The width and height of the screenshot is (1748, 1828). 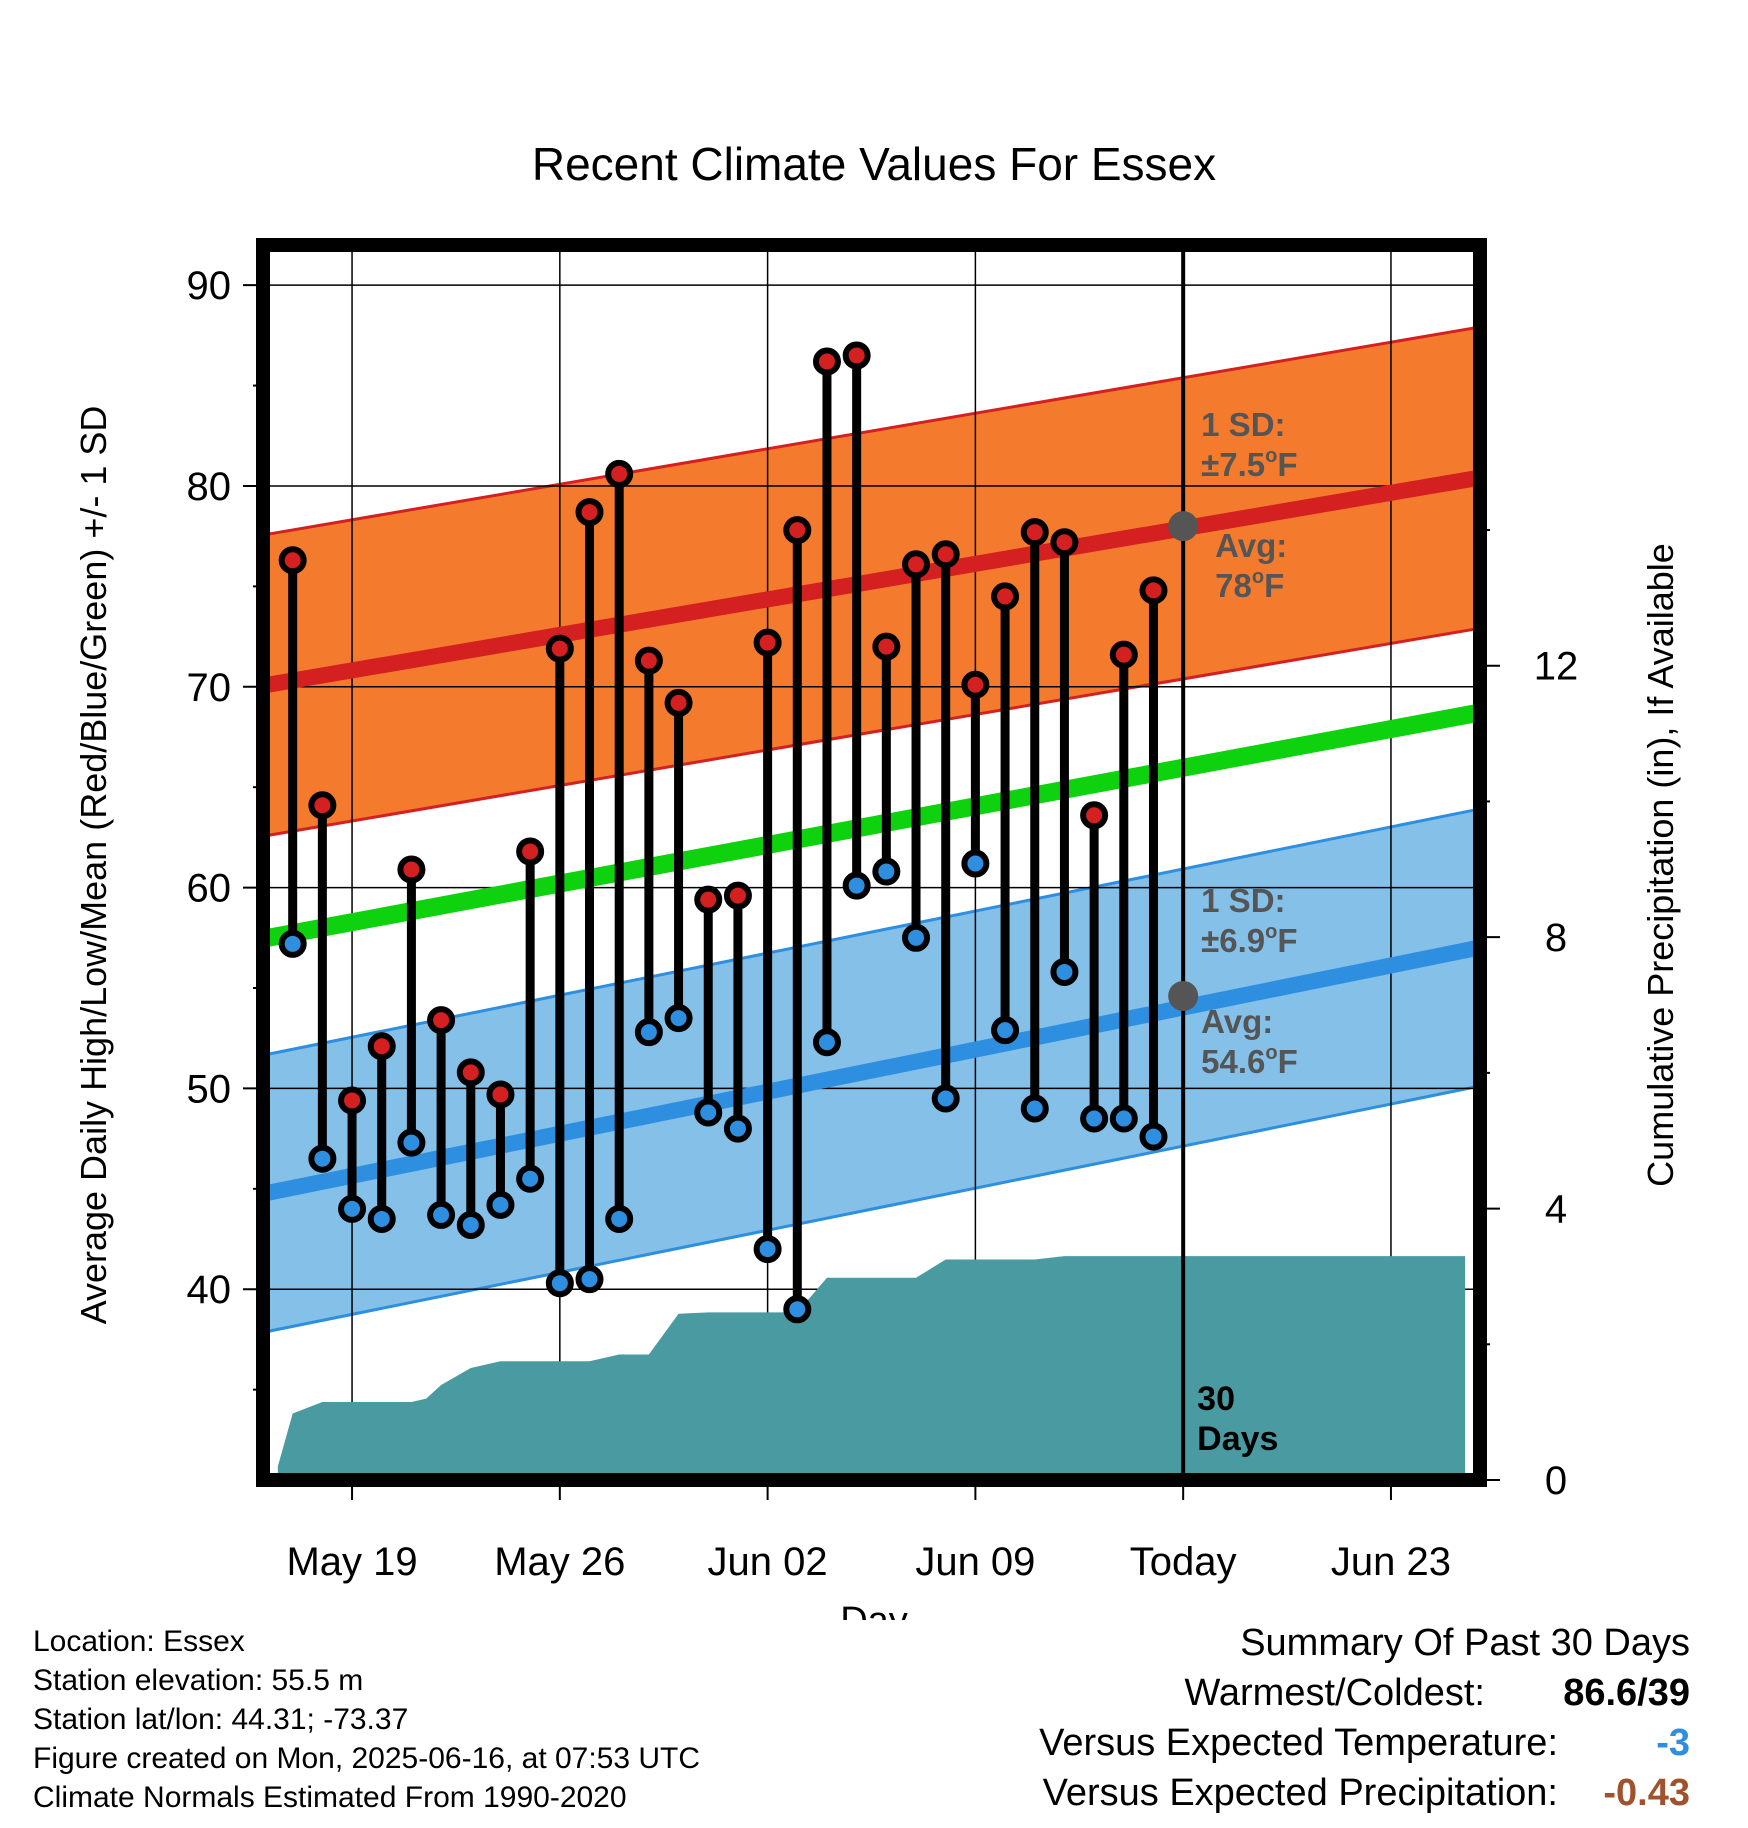 What do you see at coordinates (209, 889) in the screenshot?
I see `y-tick-label: 60` at bounding box center [209, 889].